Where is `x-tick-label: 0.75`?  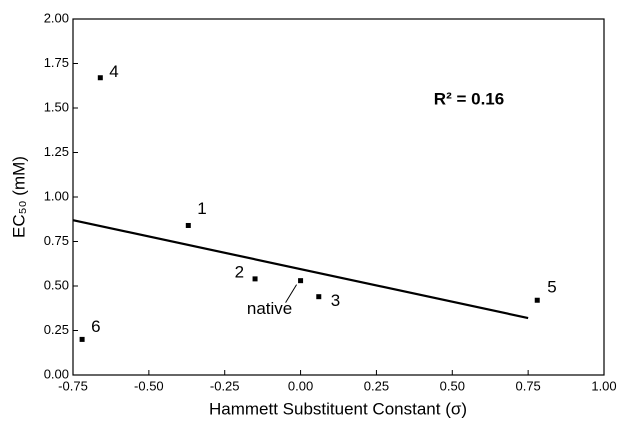
x-tick-label: 0.75 is located at coordinates (527, 385).